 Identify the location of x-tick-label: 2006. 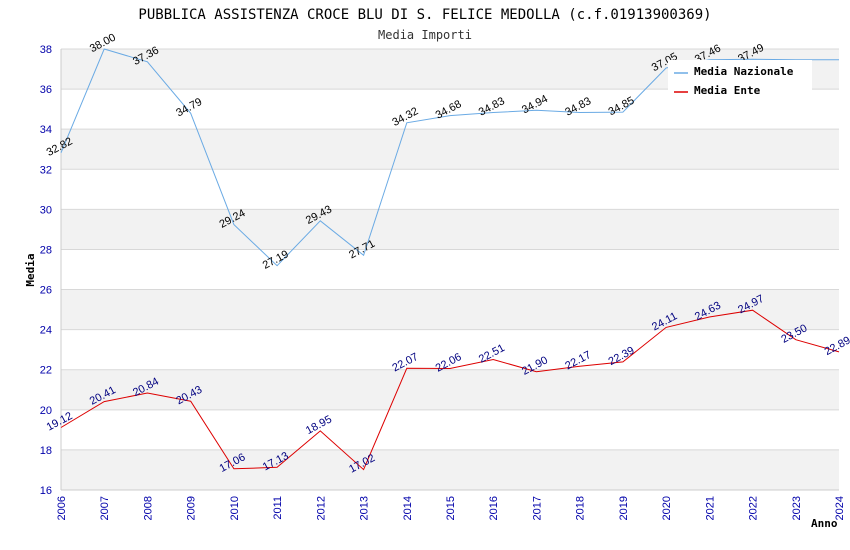
(62, 508).